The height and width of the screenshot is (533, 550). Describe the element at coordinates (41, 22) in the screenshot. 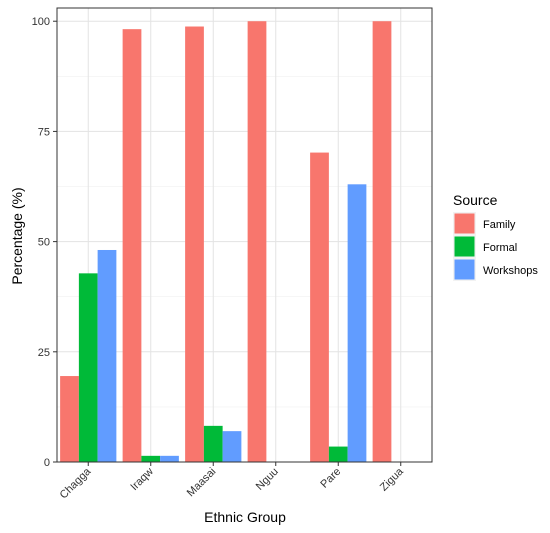

I see `y-tick-label: 100` at that location.